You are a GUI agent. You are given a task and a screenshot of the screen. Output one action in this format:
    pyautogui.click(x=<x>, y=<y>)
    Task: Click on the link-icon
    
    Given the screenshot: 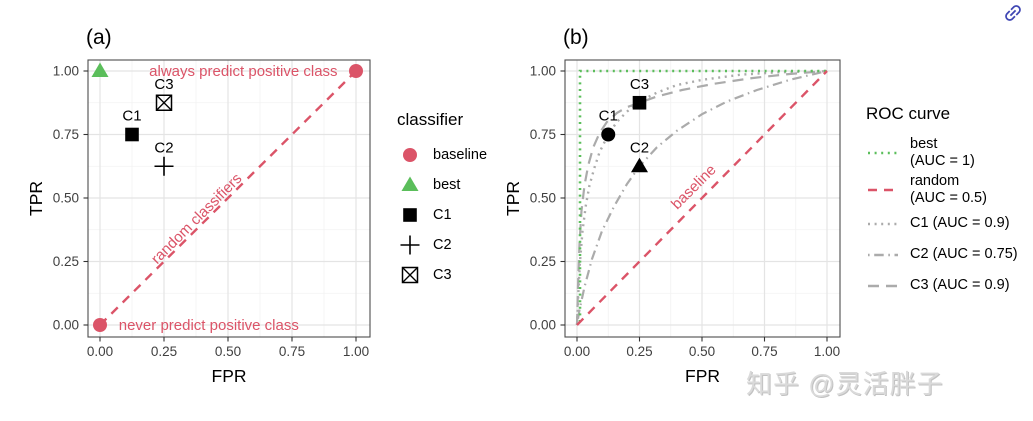 What is the action you would take?
    pyautogui.click(x=1013, y=13)
    